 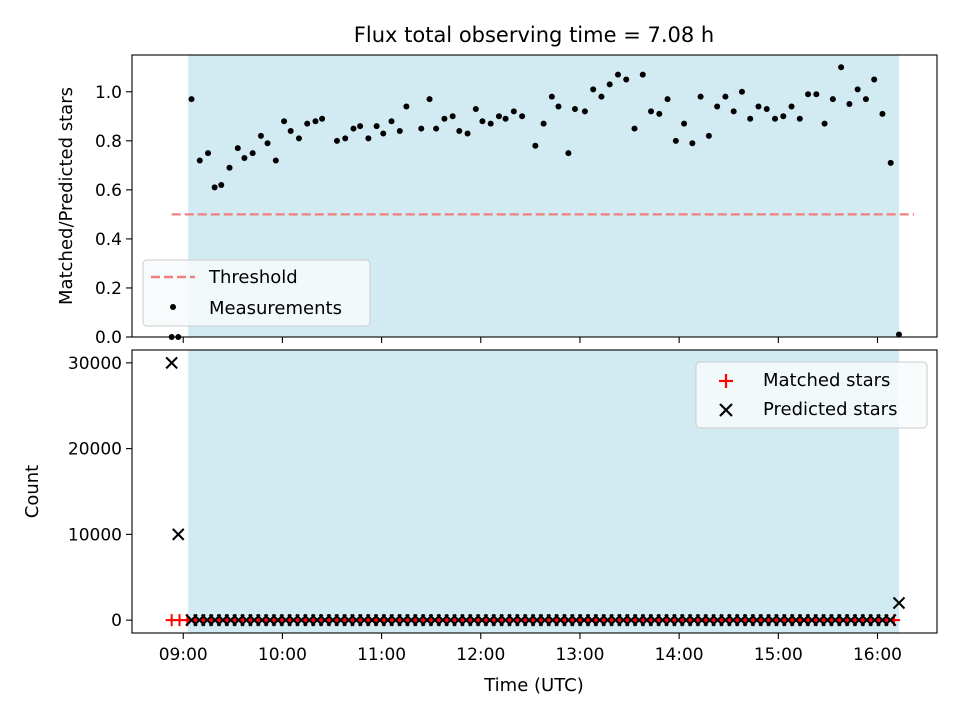 What do you see at coordinates (253, 277) in the screenshot?
I see `legend-threshold-label: Threshold` at bounding box center [253, 277].